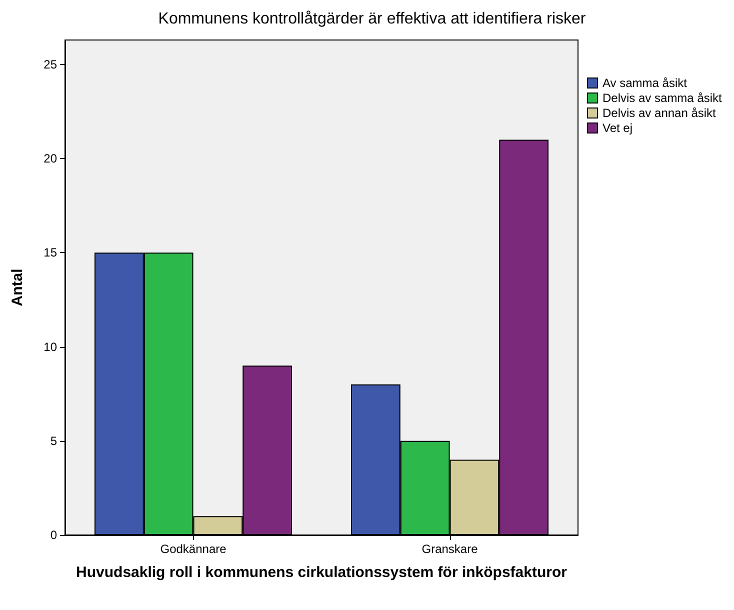 The height and width of the screenshot is (610, 734). Describe the element at coordinates (54, 535) in the screenshot. I see `y-tick-label: 0` at that location.